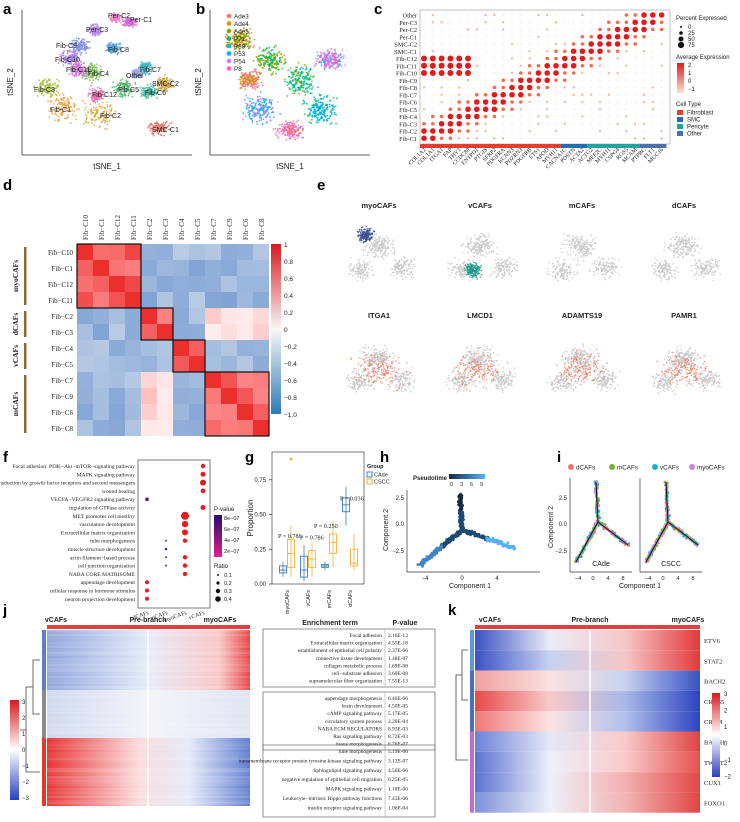  Describe the element at coordinates (490, 620) in the screenshot. I see `column-header: vCAFs` at that location.